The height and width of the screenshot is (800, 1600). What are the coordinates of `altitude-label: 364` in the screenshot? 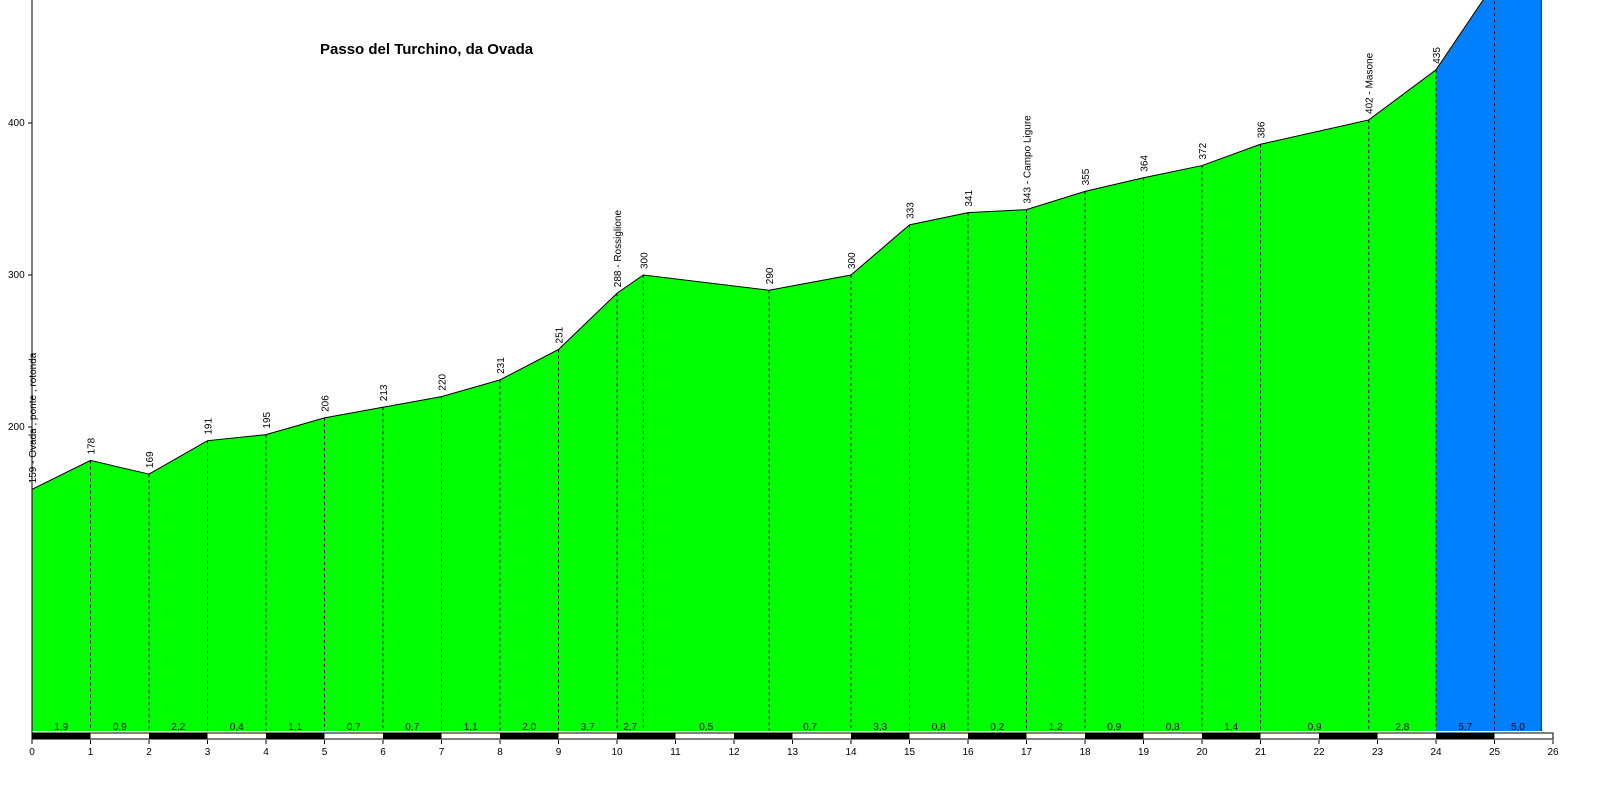 It's located at (1145, 163).